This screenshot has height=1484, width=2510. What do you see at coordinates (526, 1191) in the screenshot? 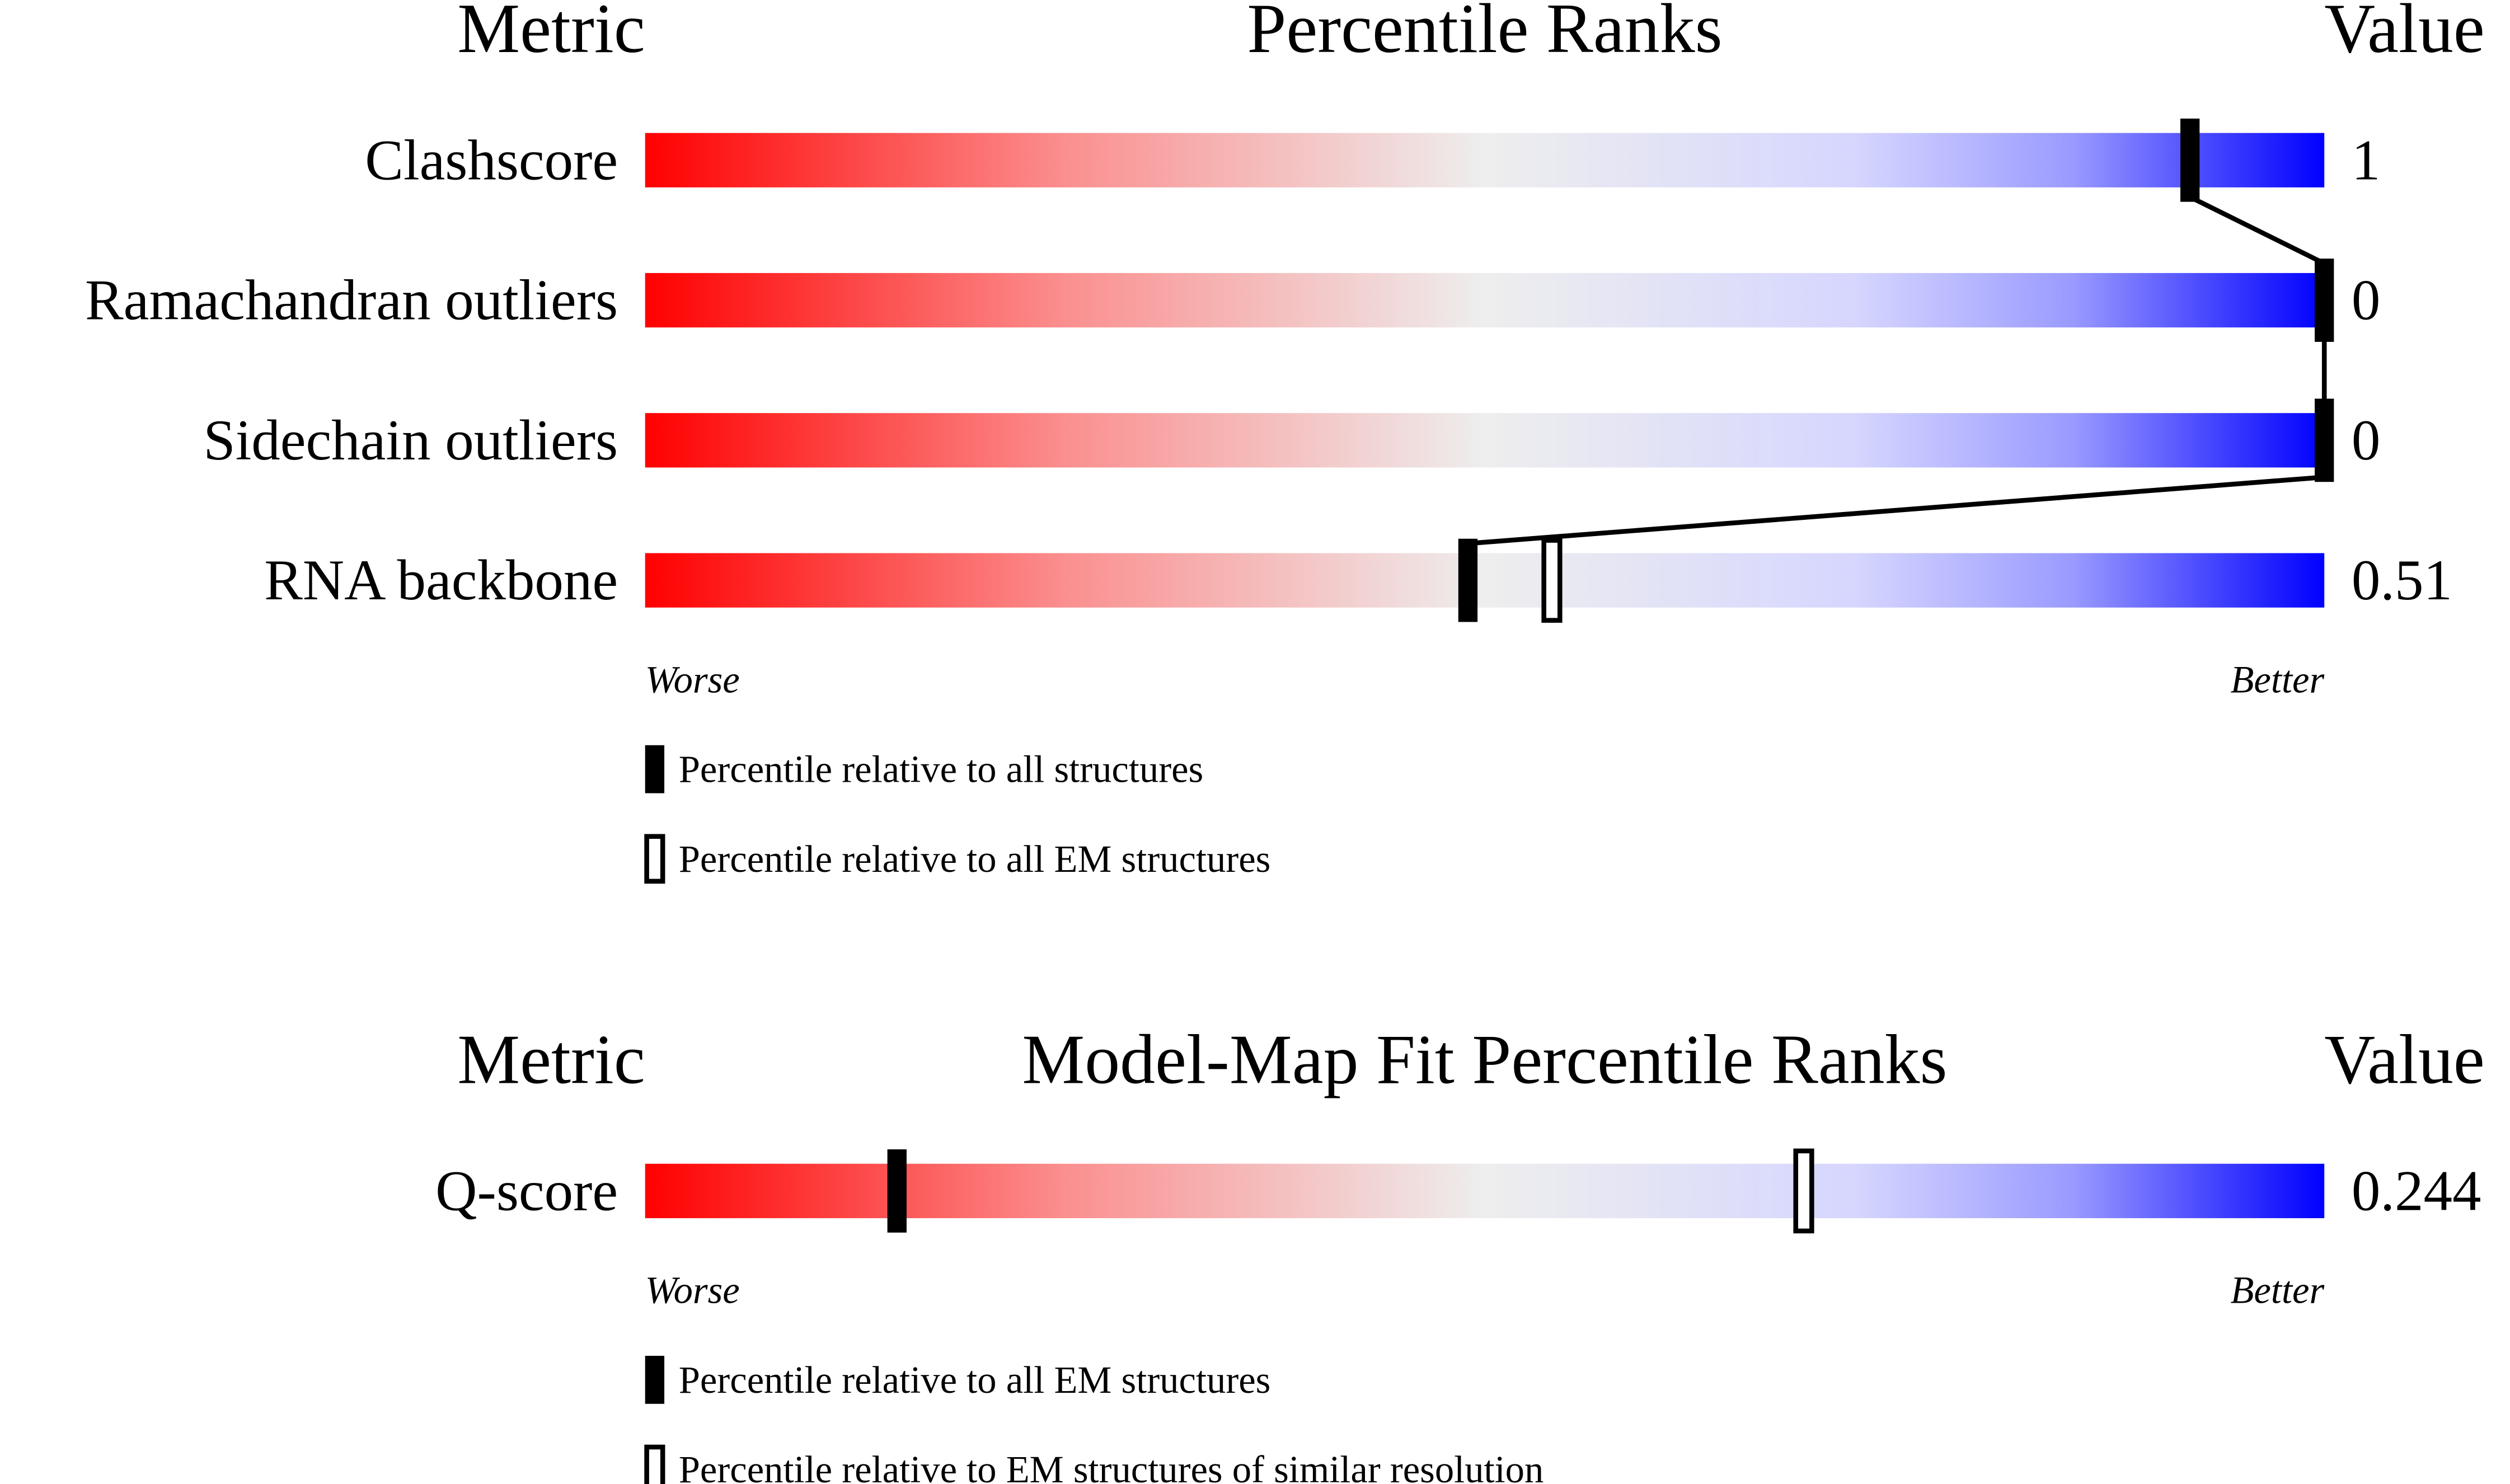
I see `metric-label: Q-score` at bounding box center [526, 1191].